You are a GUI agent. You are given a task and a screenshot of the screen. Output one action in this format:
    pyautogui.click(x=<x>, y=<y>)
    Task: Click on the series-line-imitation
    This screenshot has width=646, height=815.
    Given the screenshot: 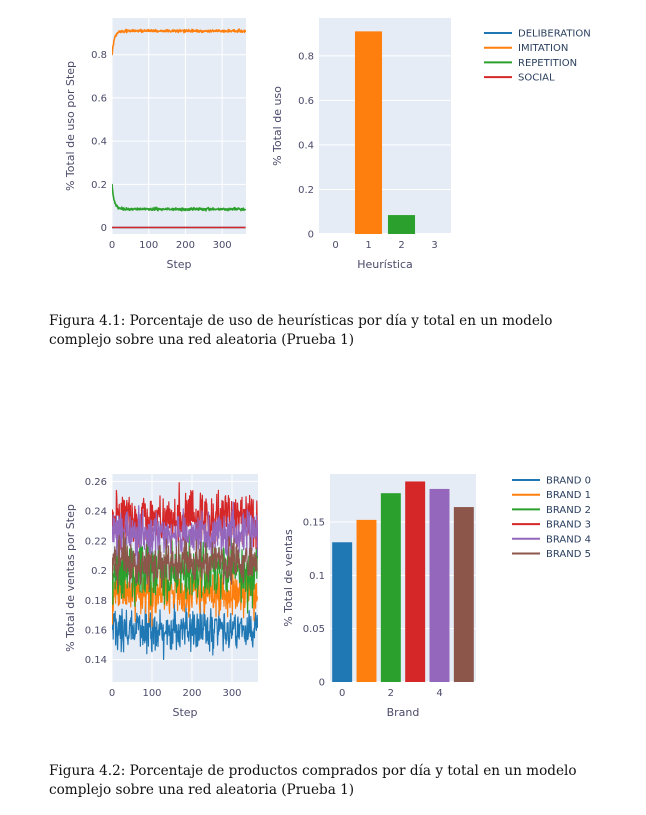 What is the action you would take?
    pyautogui.click(x=179, y=42)
    